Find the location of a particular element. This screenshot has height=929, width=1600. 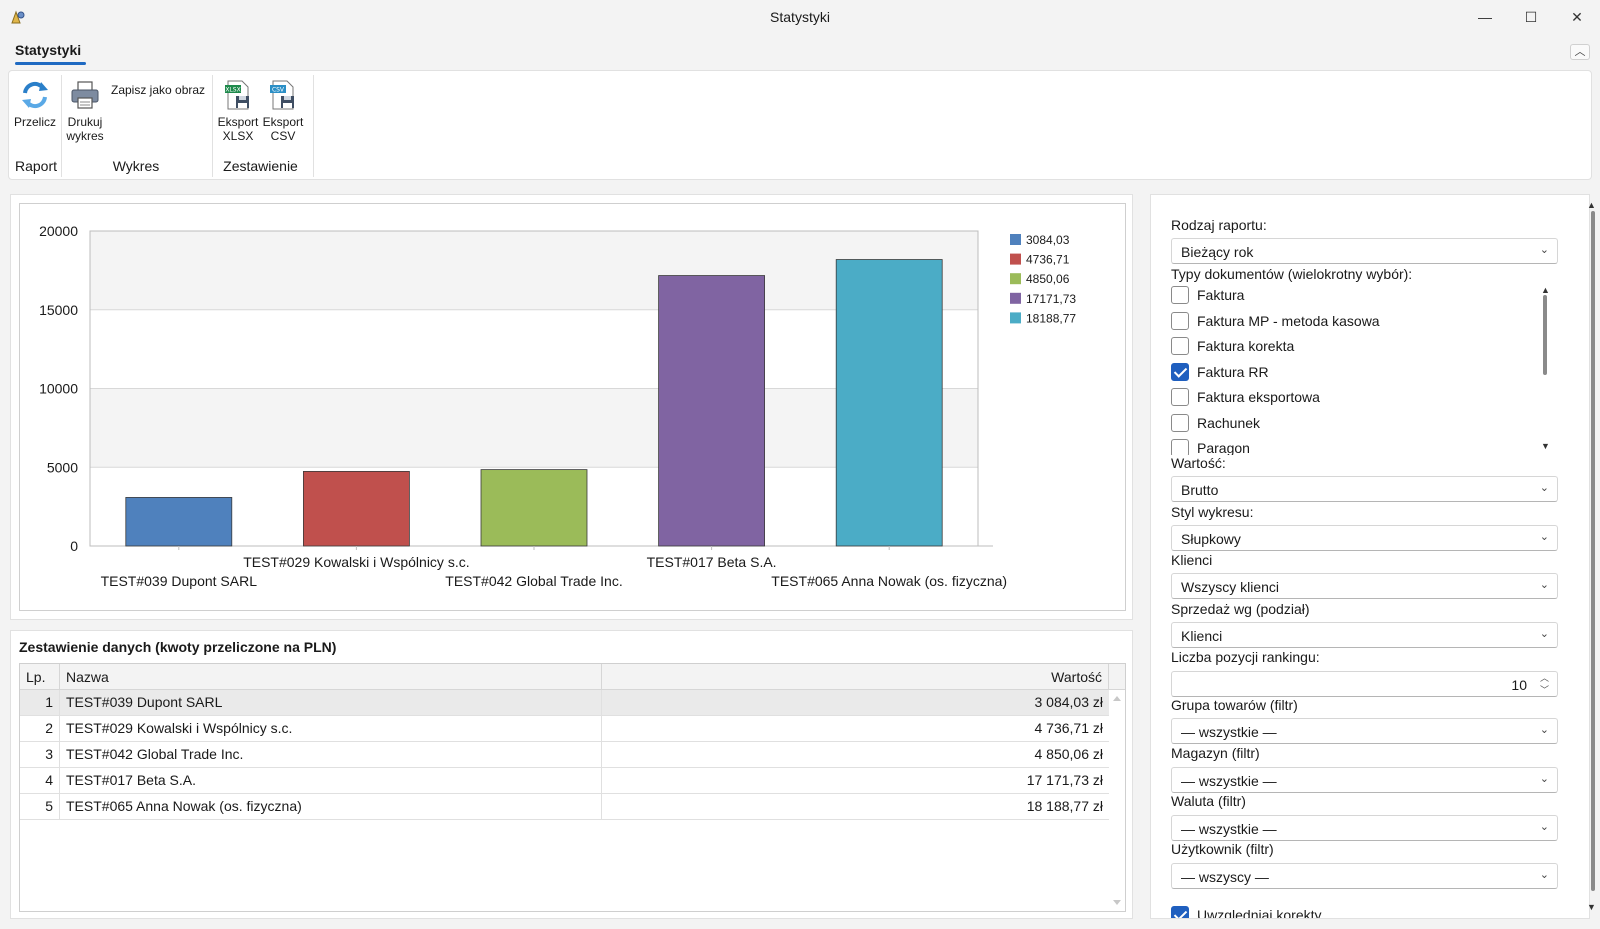

panel-scroll-down-icon: ▼ is located at coordinates (1591, 907).